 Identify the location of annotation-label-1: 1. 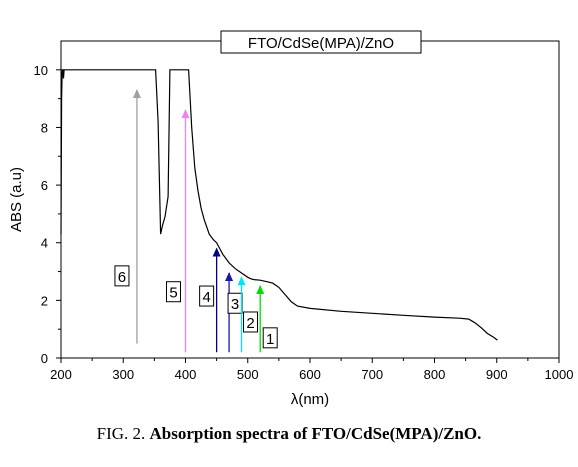
(270, 339).